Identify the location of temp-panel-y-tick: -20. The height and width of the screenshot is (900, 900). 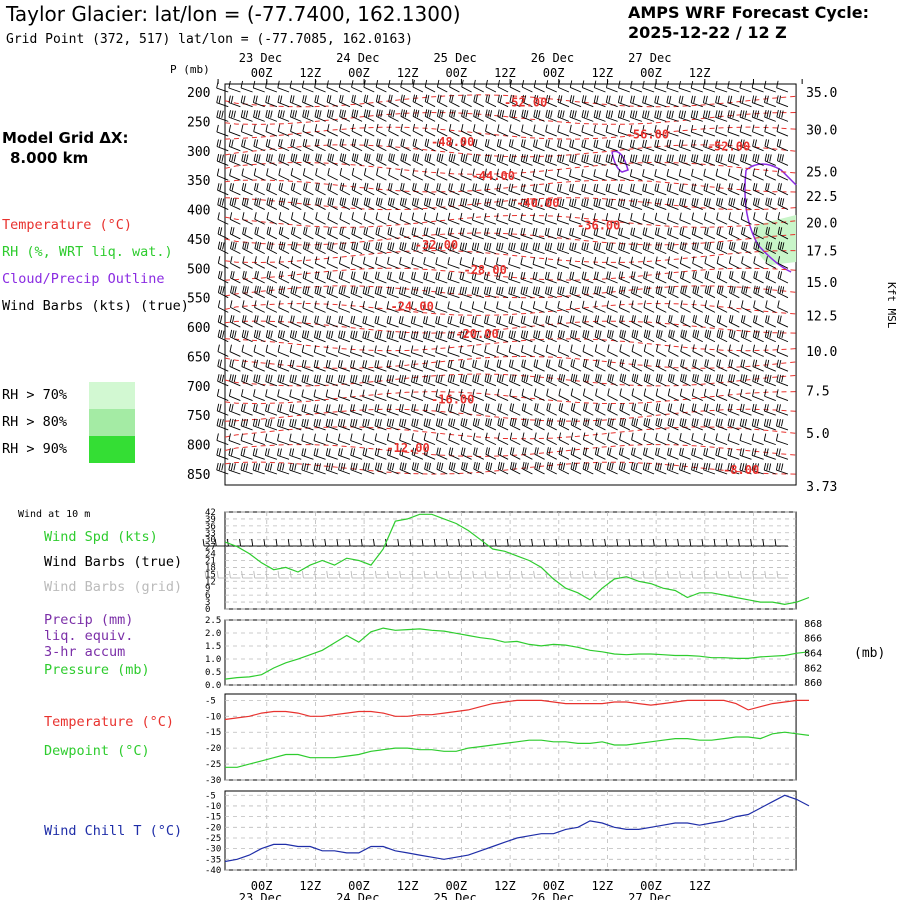
(213, 749).